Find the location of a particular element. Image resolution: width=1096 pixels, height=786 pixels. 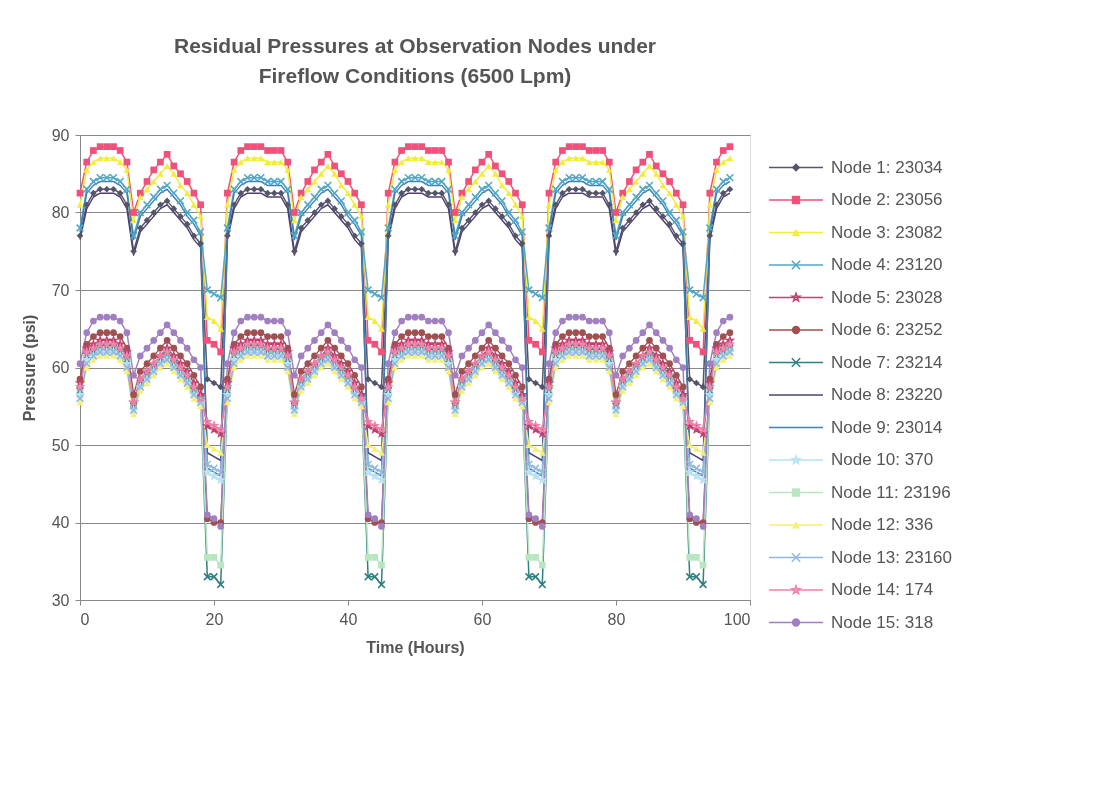

legend-label: Node 14: 174 is located at coordinates (882, 589).